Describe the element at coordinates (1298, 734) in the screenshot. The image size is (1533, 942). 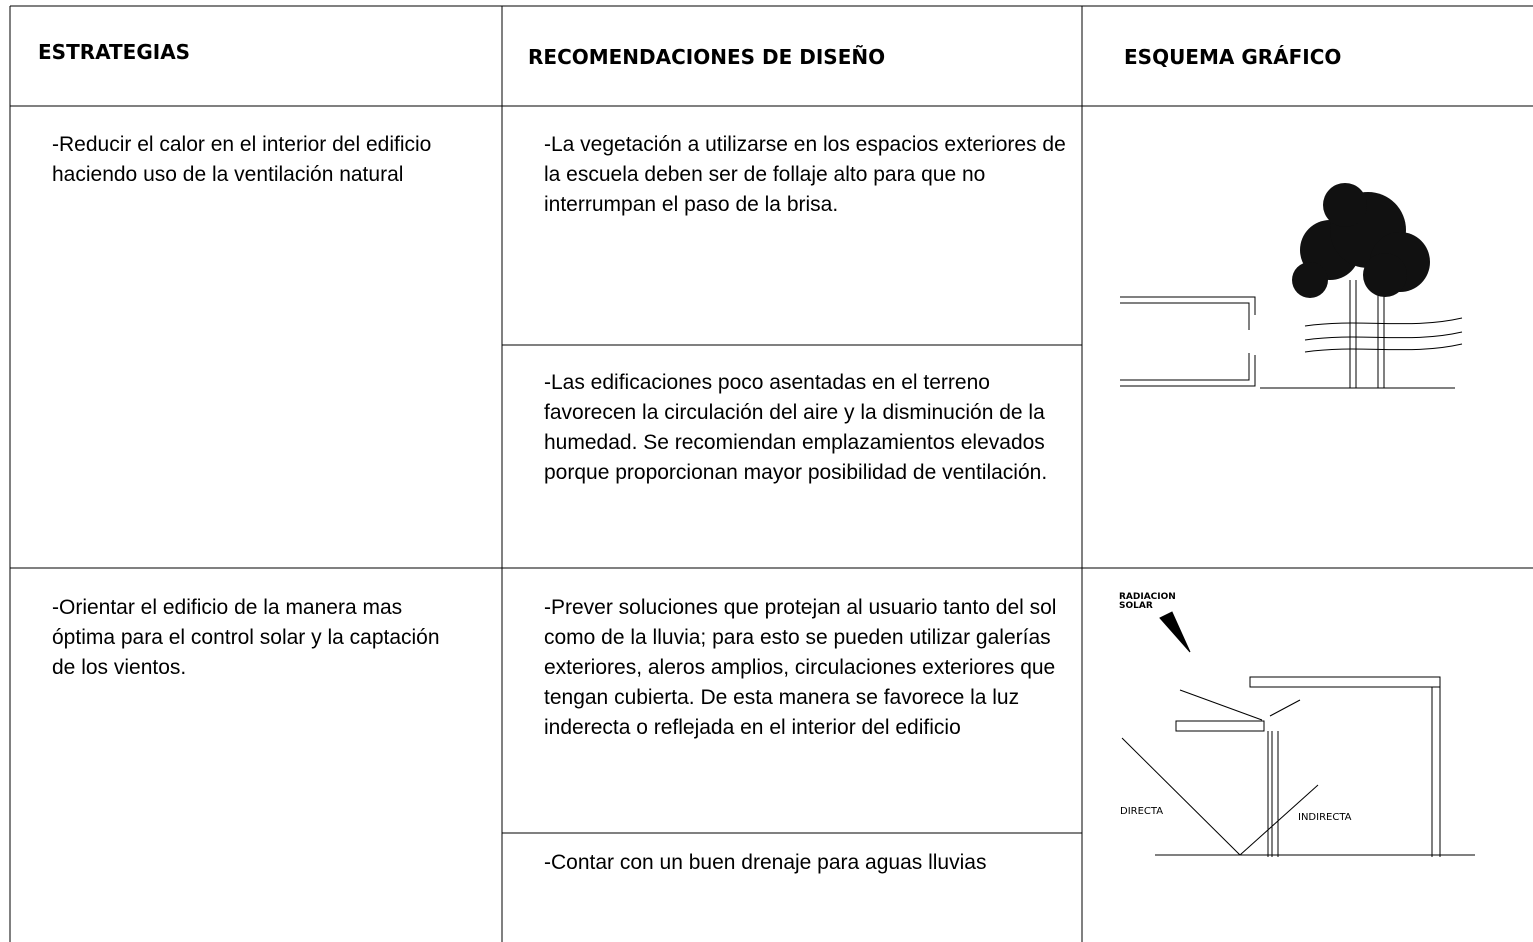
I see `solar-diagram` at that location.